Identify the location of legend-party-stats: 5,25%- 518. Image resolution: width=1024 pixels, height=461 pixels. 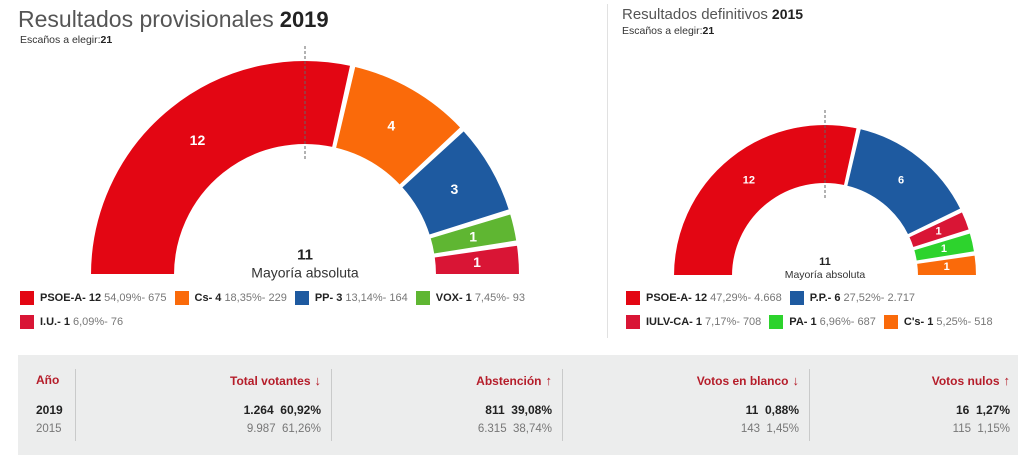
(964, 322).